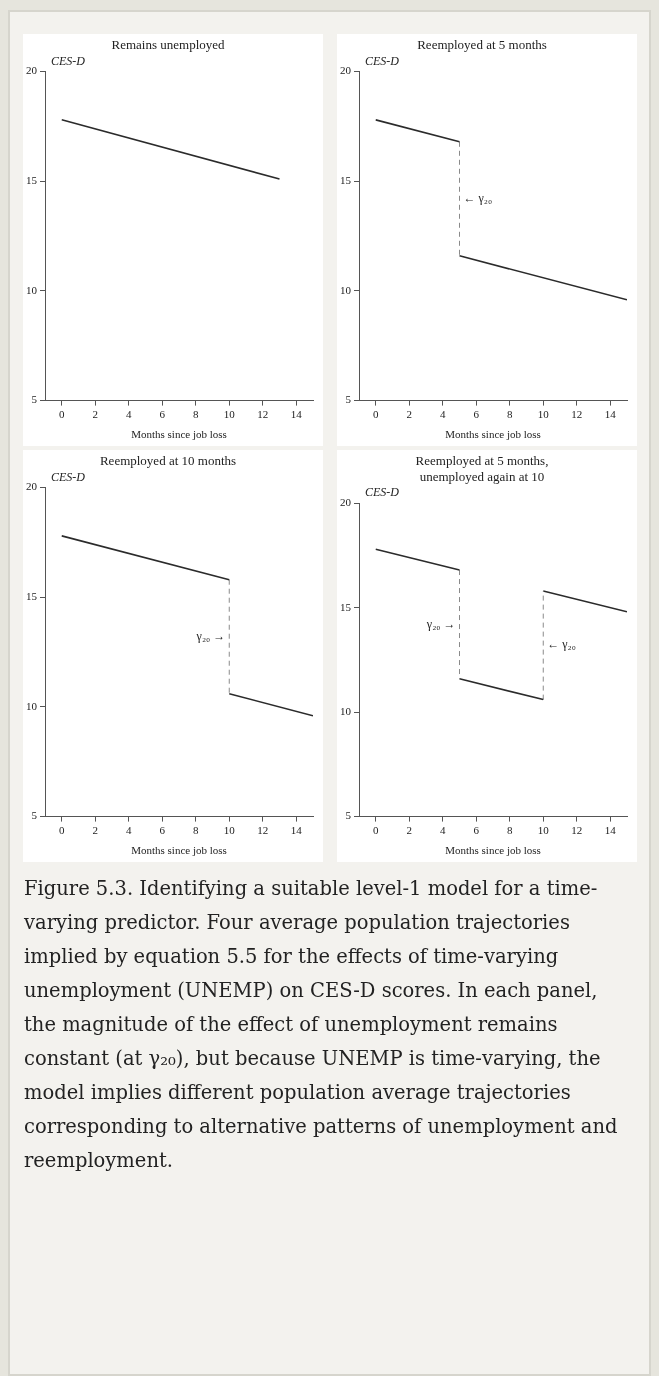  What do you see at coordinates (481, 45) in the screenshot?
I see `chart-title: Reemployed at 5 months` at bounding box center [481, 45].